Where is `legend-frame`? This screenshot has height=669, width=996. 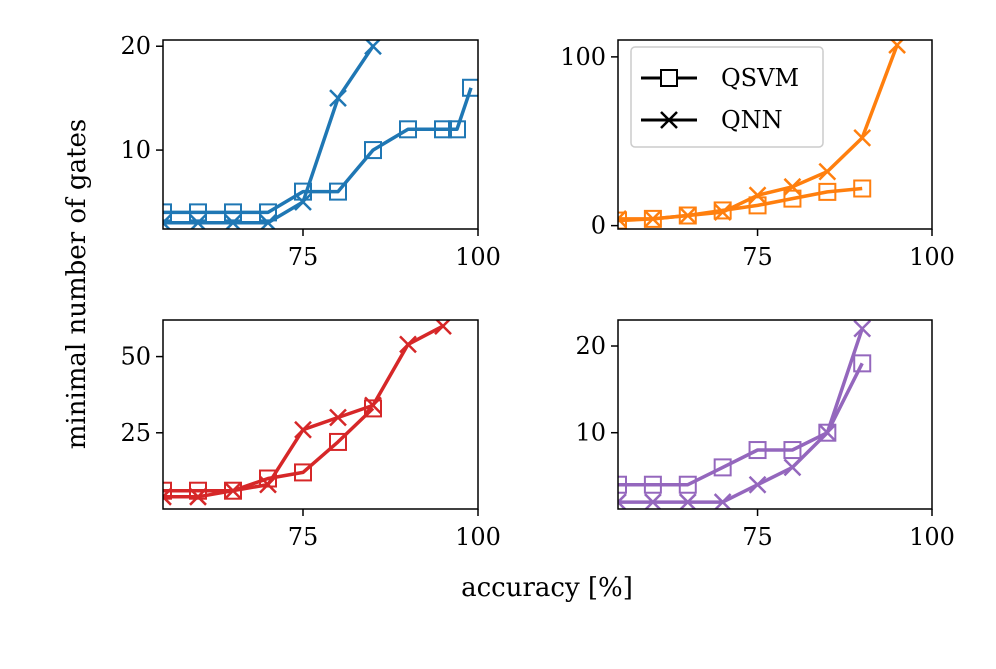 legend-frame is located at coordinates (727, 97).